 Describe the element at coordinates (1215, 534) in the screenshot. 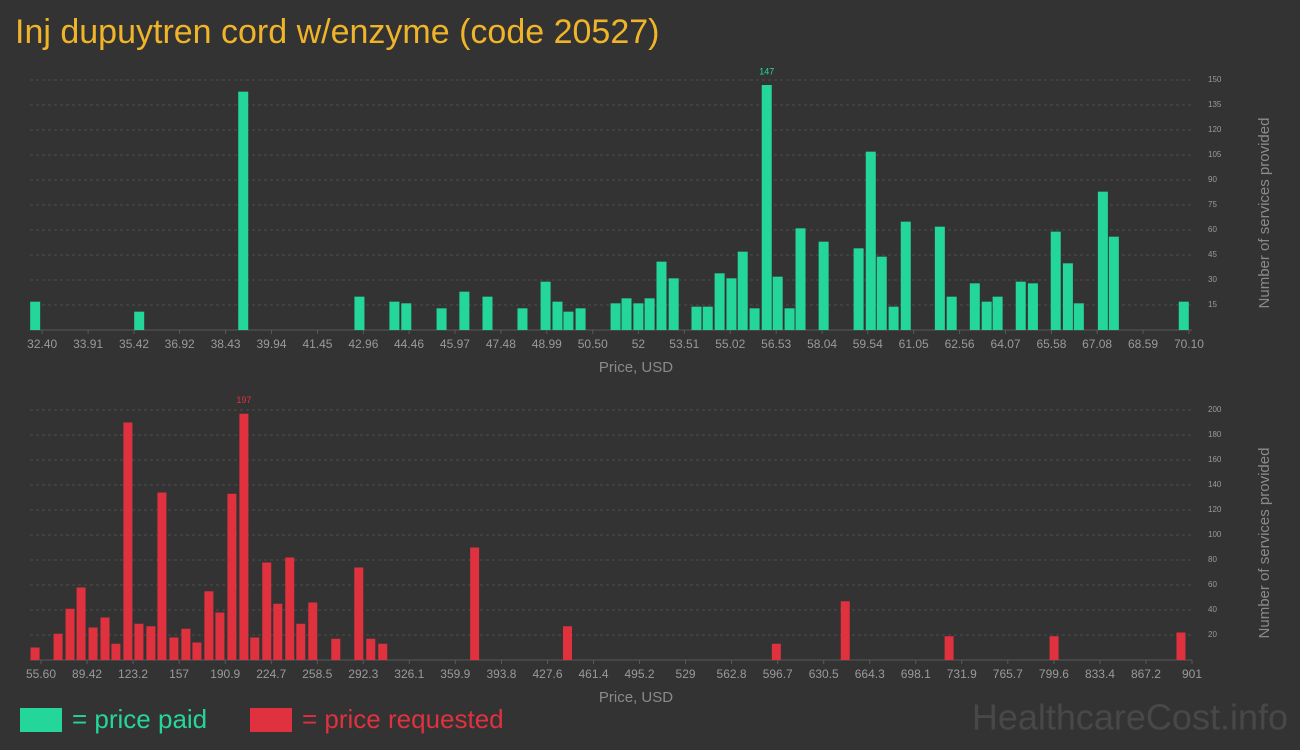

I see `y-tick-label: 100` at that location.